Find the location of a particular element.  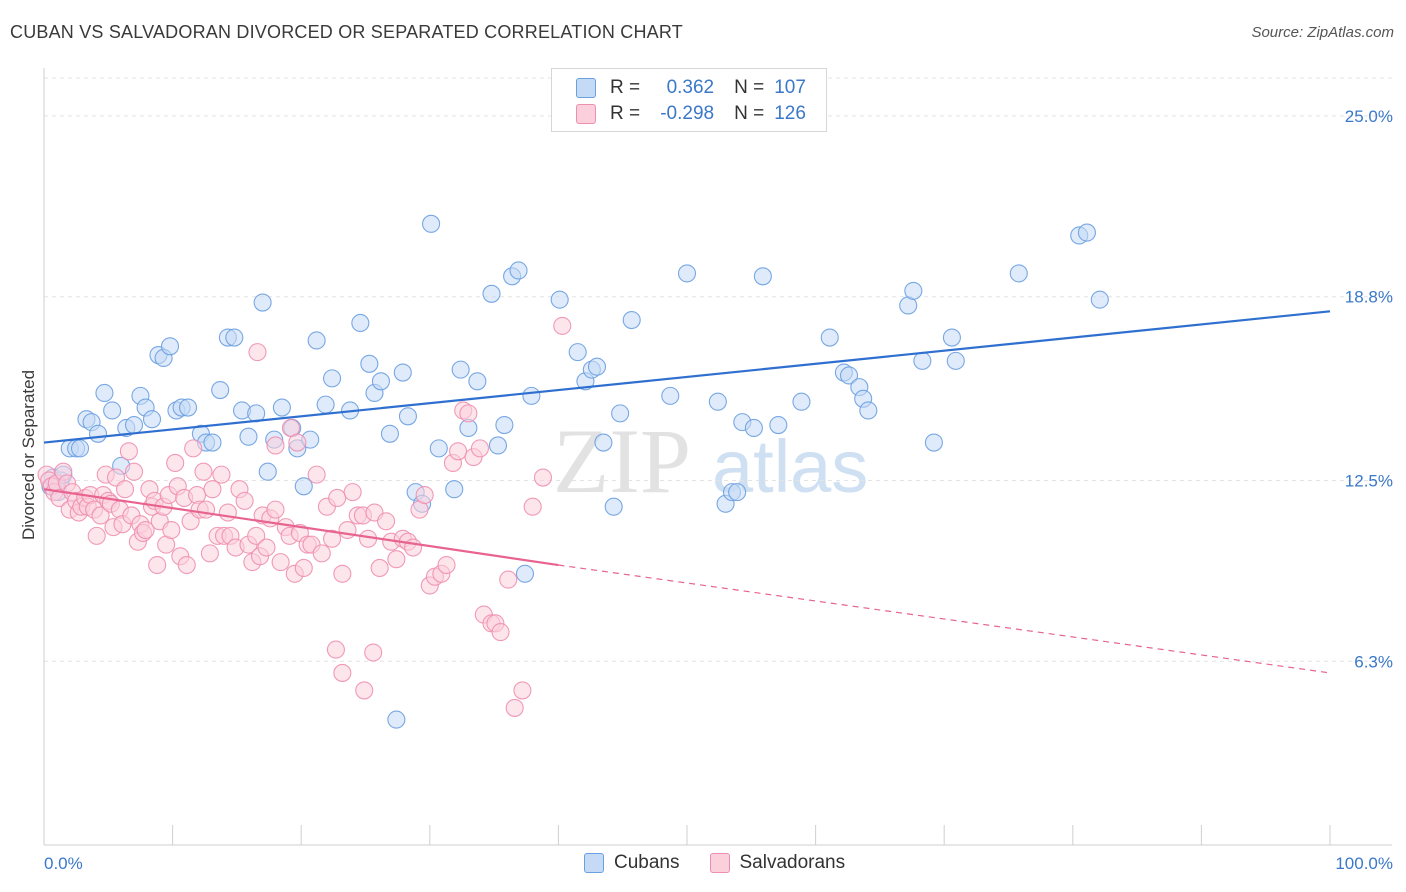

source-label: Source: ZipAtlas.com is located at coordinates (1322, 32).